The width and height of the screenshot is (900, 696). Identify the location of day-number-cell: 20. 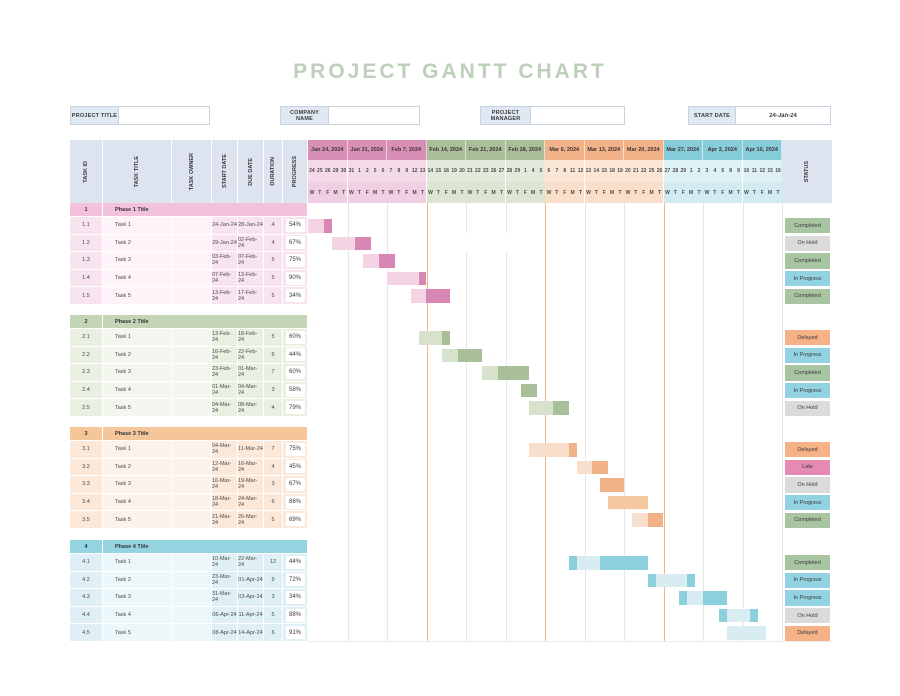
(628, 171).